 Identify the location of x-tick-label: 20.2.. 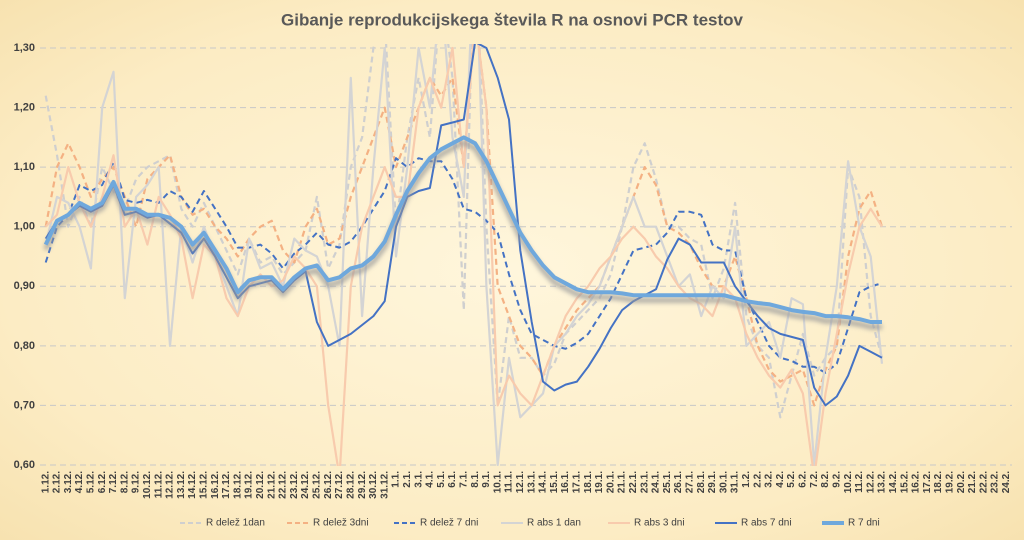
(961, 482).